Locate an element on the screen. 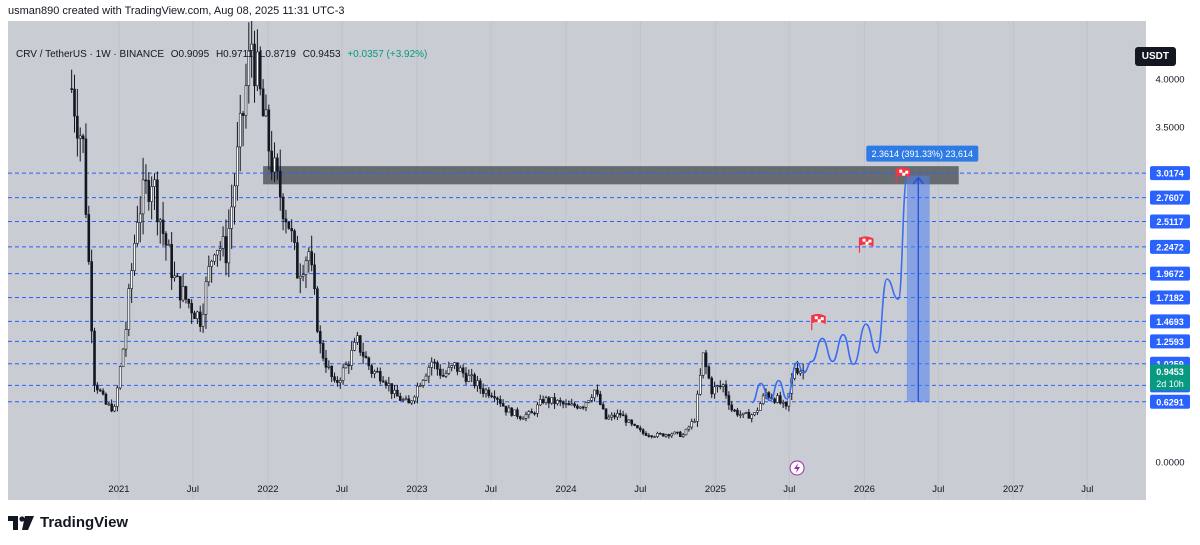  lightning-icon is located at coordinates (797, 468).